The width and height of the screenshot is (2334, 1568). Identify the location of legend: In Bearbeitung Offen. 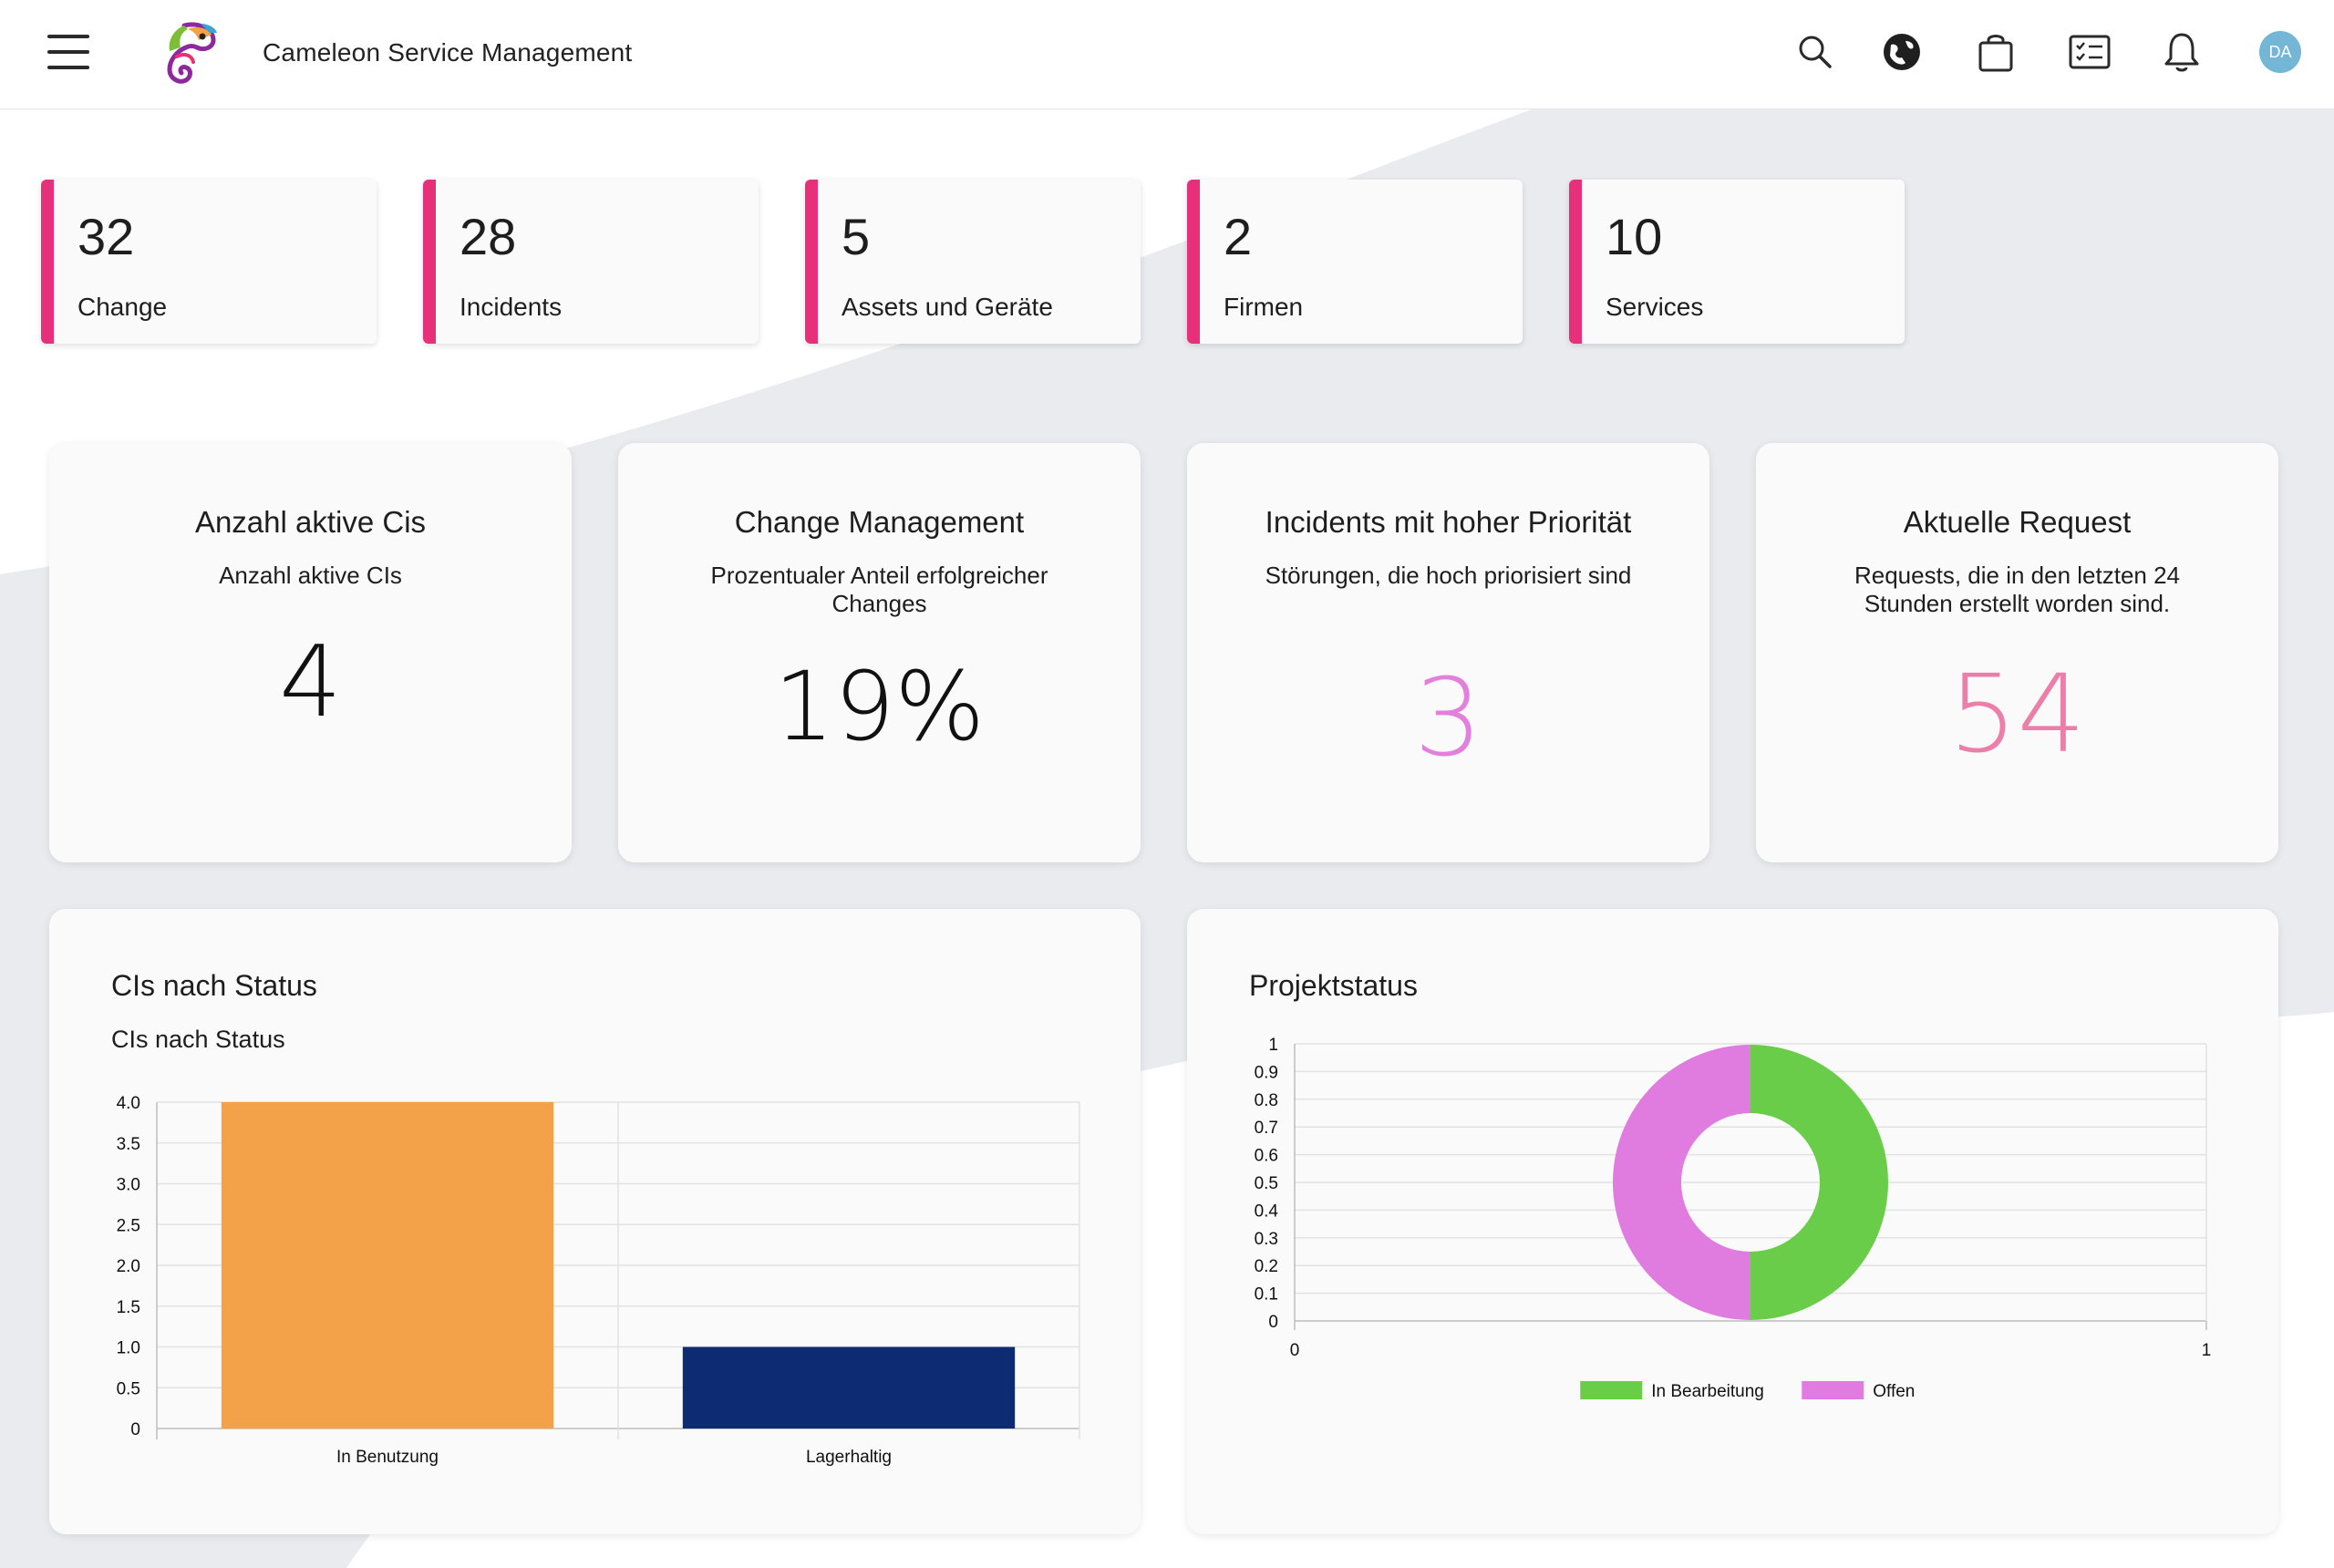
(1747, 1391).